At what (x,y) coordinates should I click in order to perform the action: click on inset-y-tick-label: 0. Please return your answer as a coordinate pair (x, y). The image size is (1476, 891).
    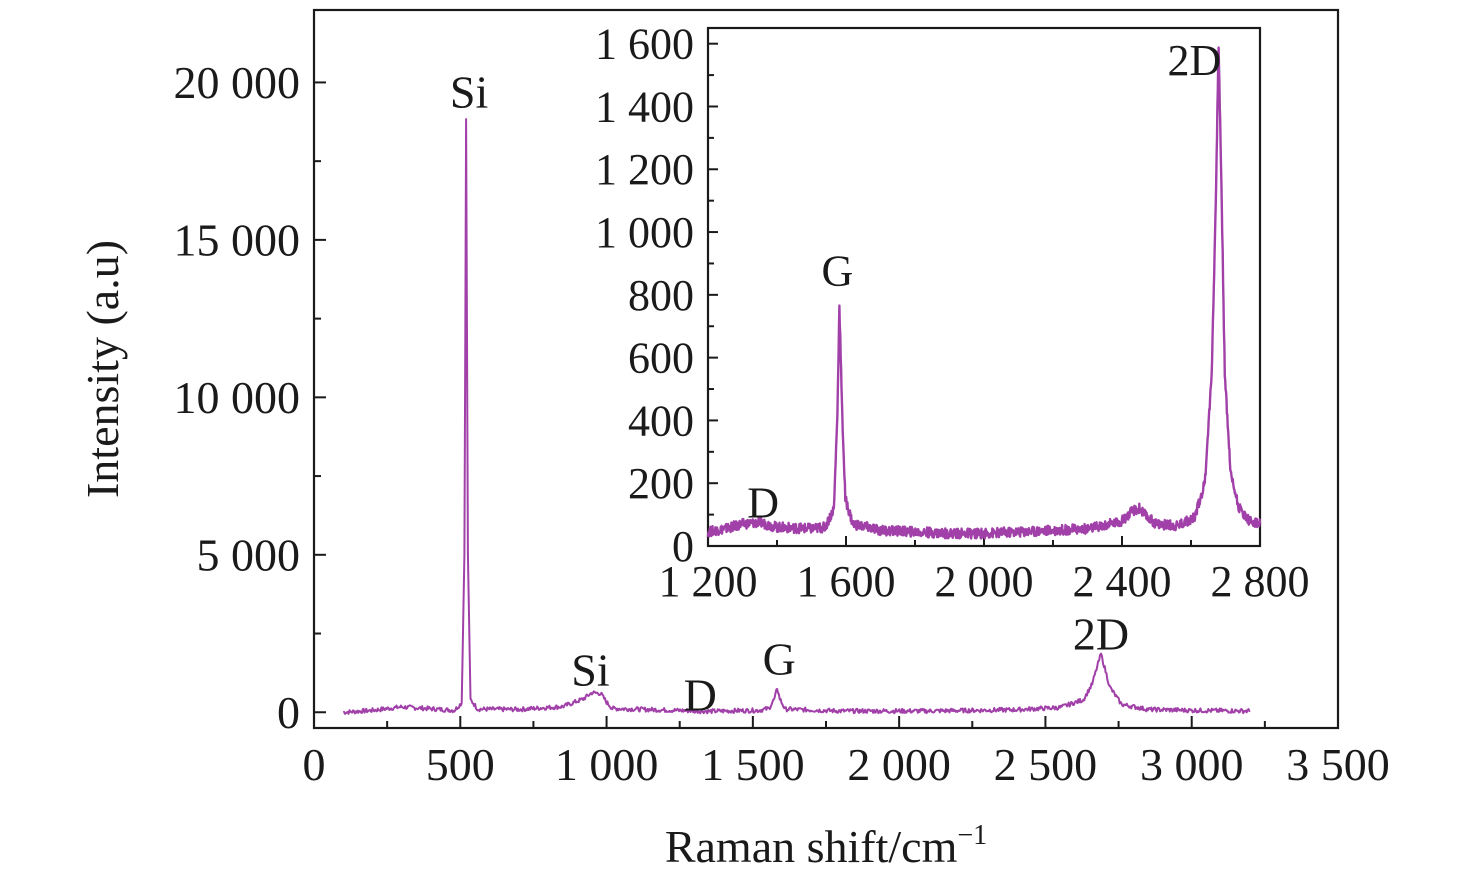
    Looking at the image, I should click on (683, 546).